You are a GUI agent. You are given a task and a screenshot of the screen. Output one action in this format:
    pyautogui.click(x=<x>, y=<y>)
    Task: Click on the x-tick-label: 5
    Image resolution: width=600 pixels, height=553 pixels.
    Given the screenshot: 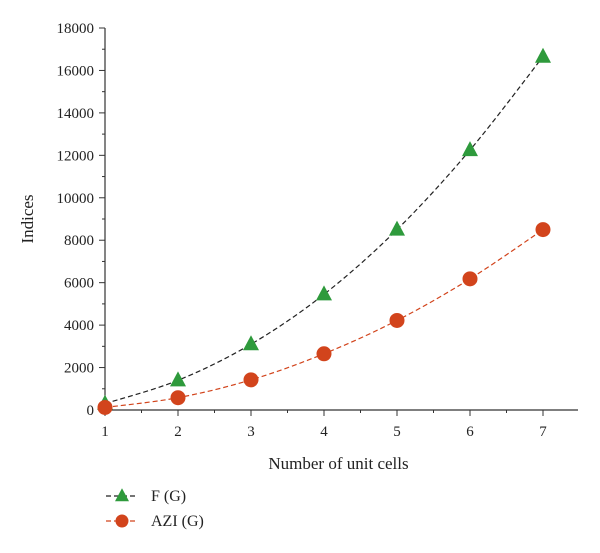 What is the action you would take?
    pyautogui.click(x=397, y=432)
    